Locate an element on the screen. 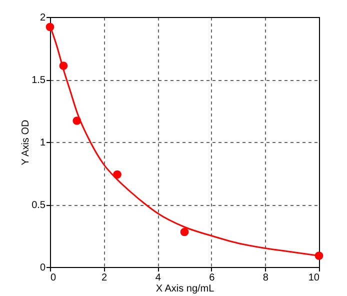 This screenshot has width=347, height=296. x-tick-label: 10 is located at coordinates (314, 278).